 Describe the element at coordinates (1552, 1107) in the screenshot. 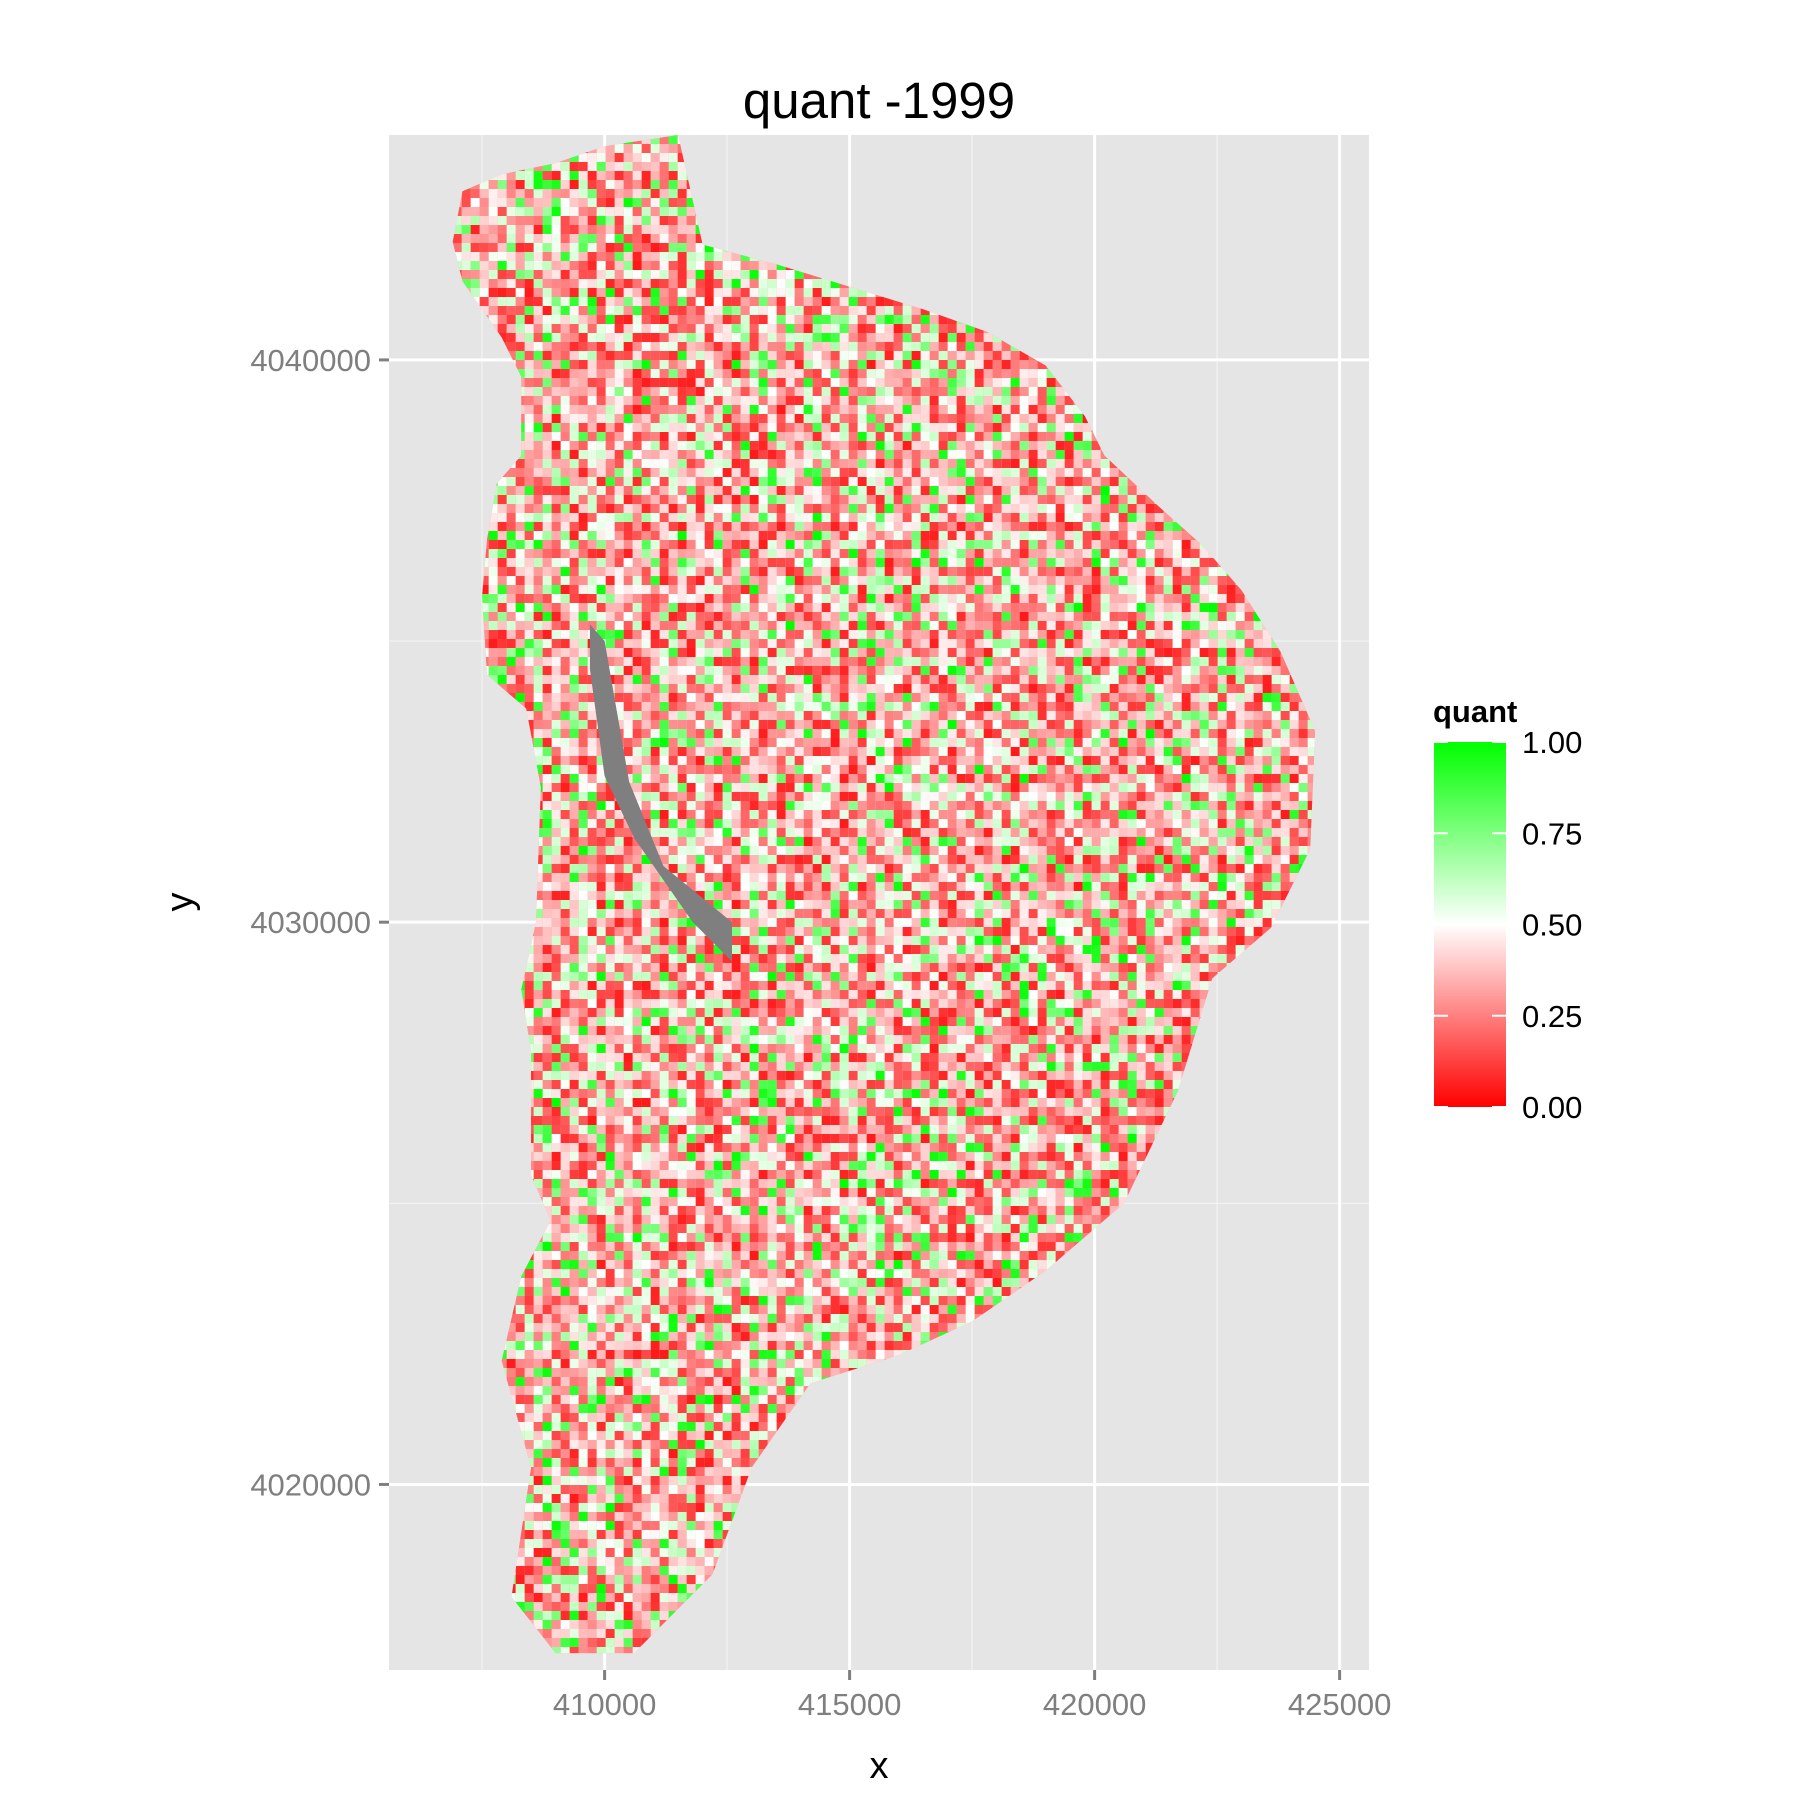

I see `colorbar-label: 0.00` at that location.